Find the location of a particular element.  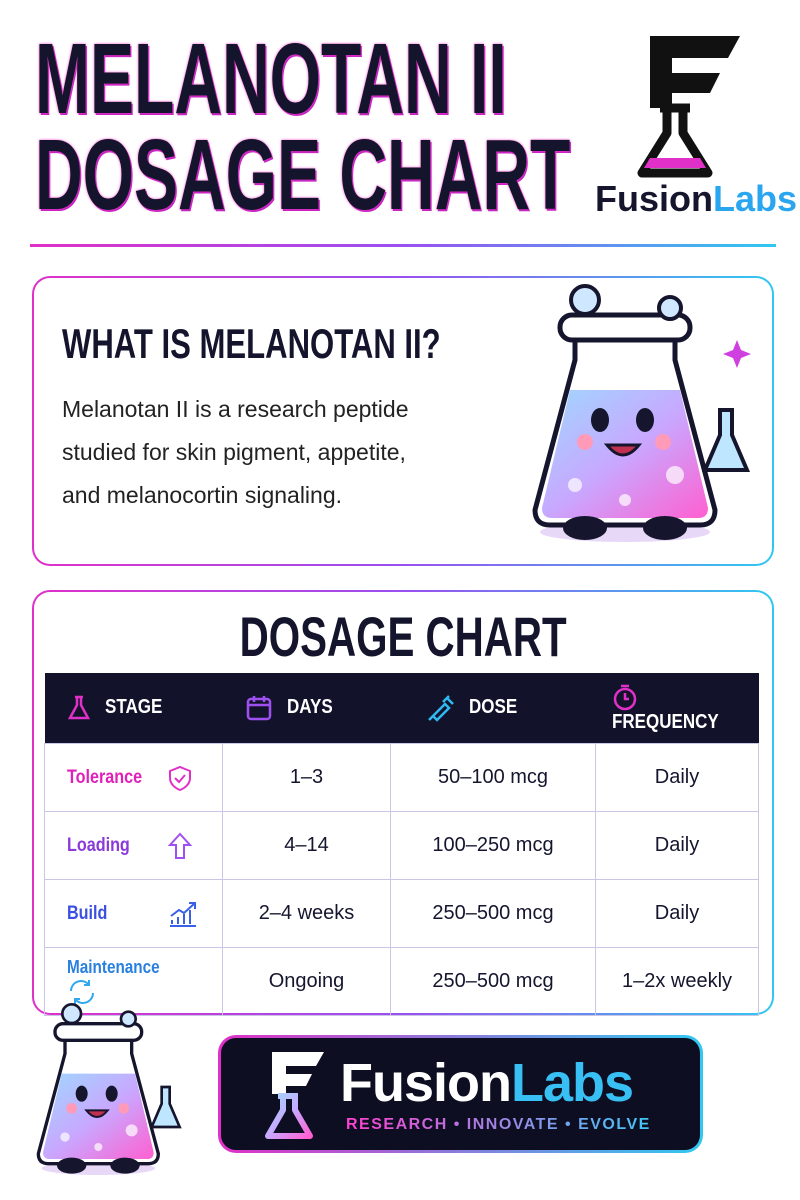

logo-text: FusionLabs is located at coordinates (696, 199).